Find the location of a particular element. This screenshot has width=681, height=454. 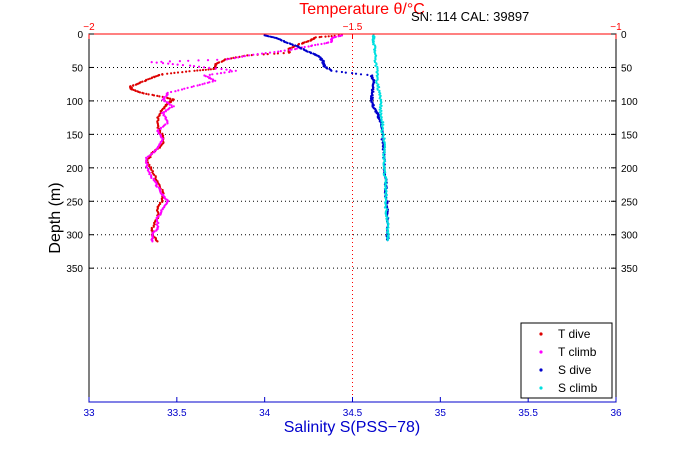

y-tick-label-right: 50 is located at coordinates (627, 68).